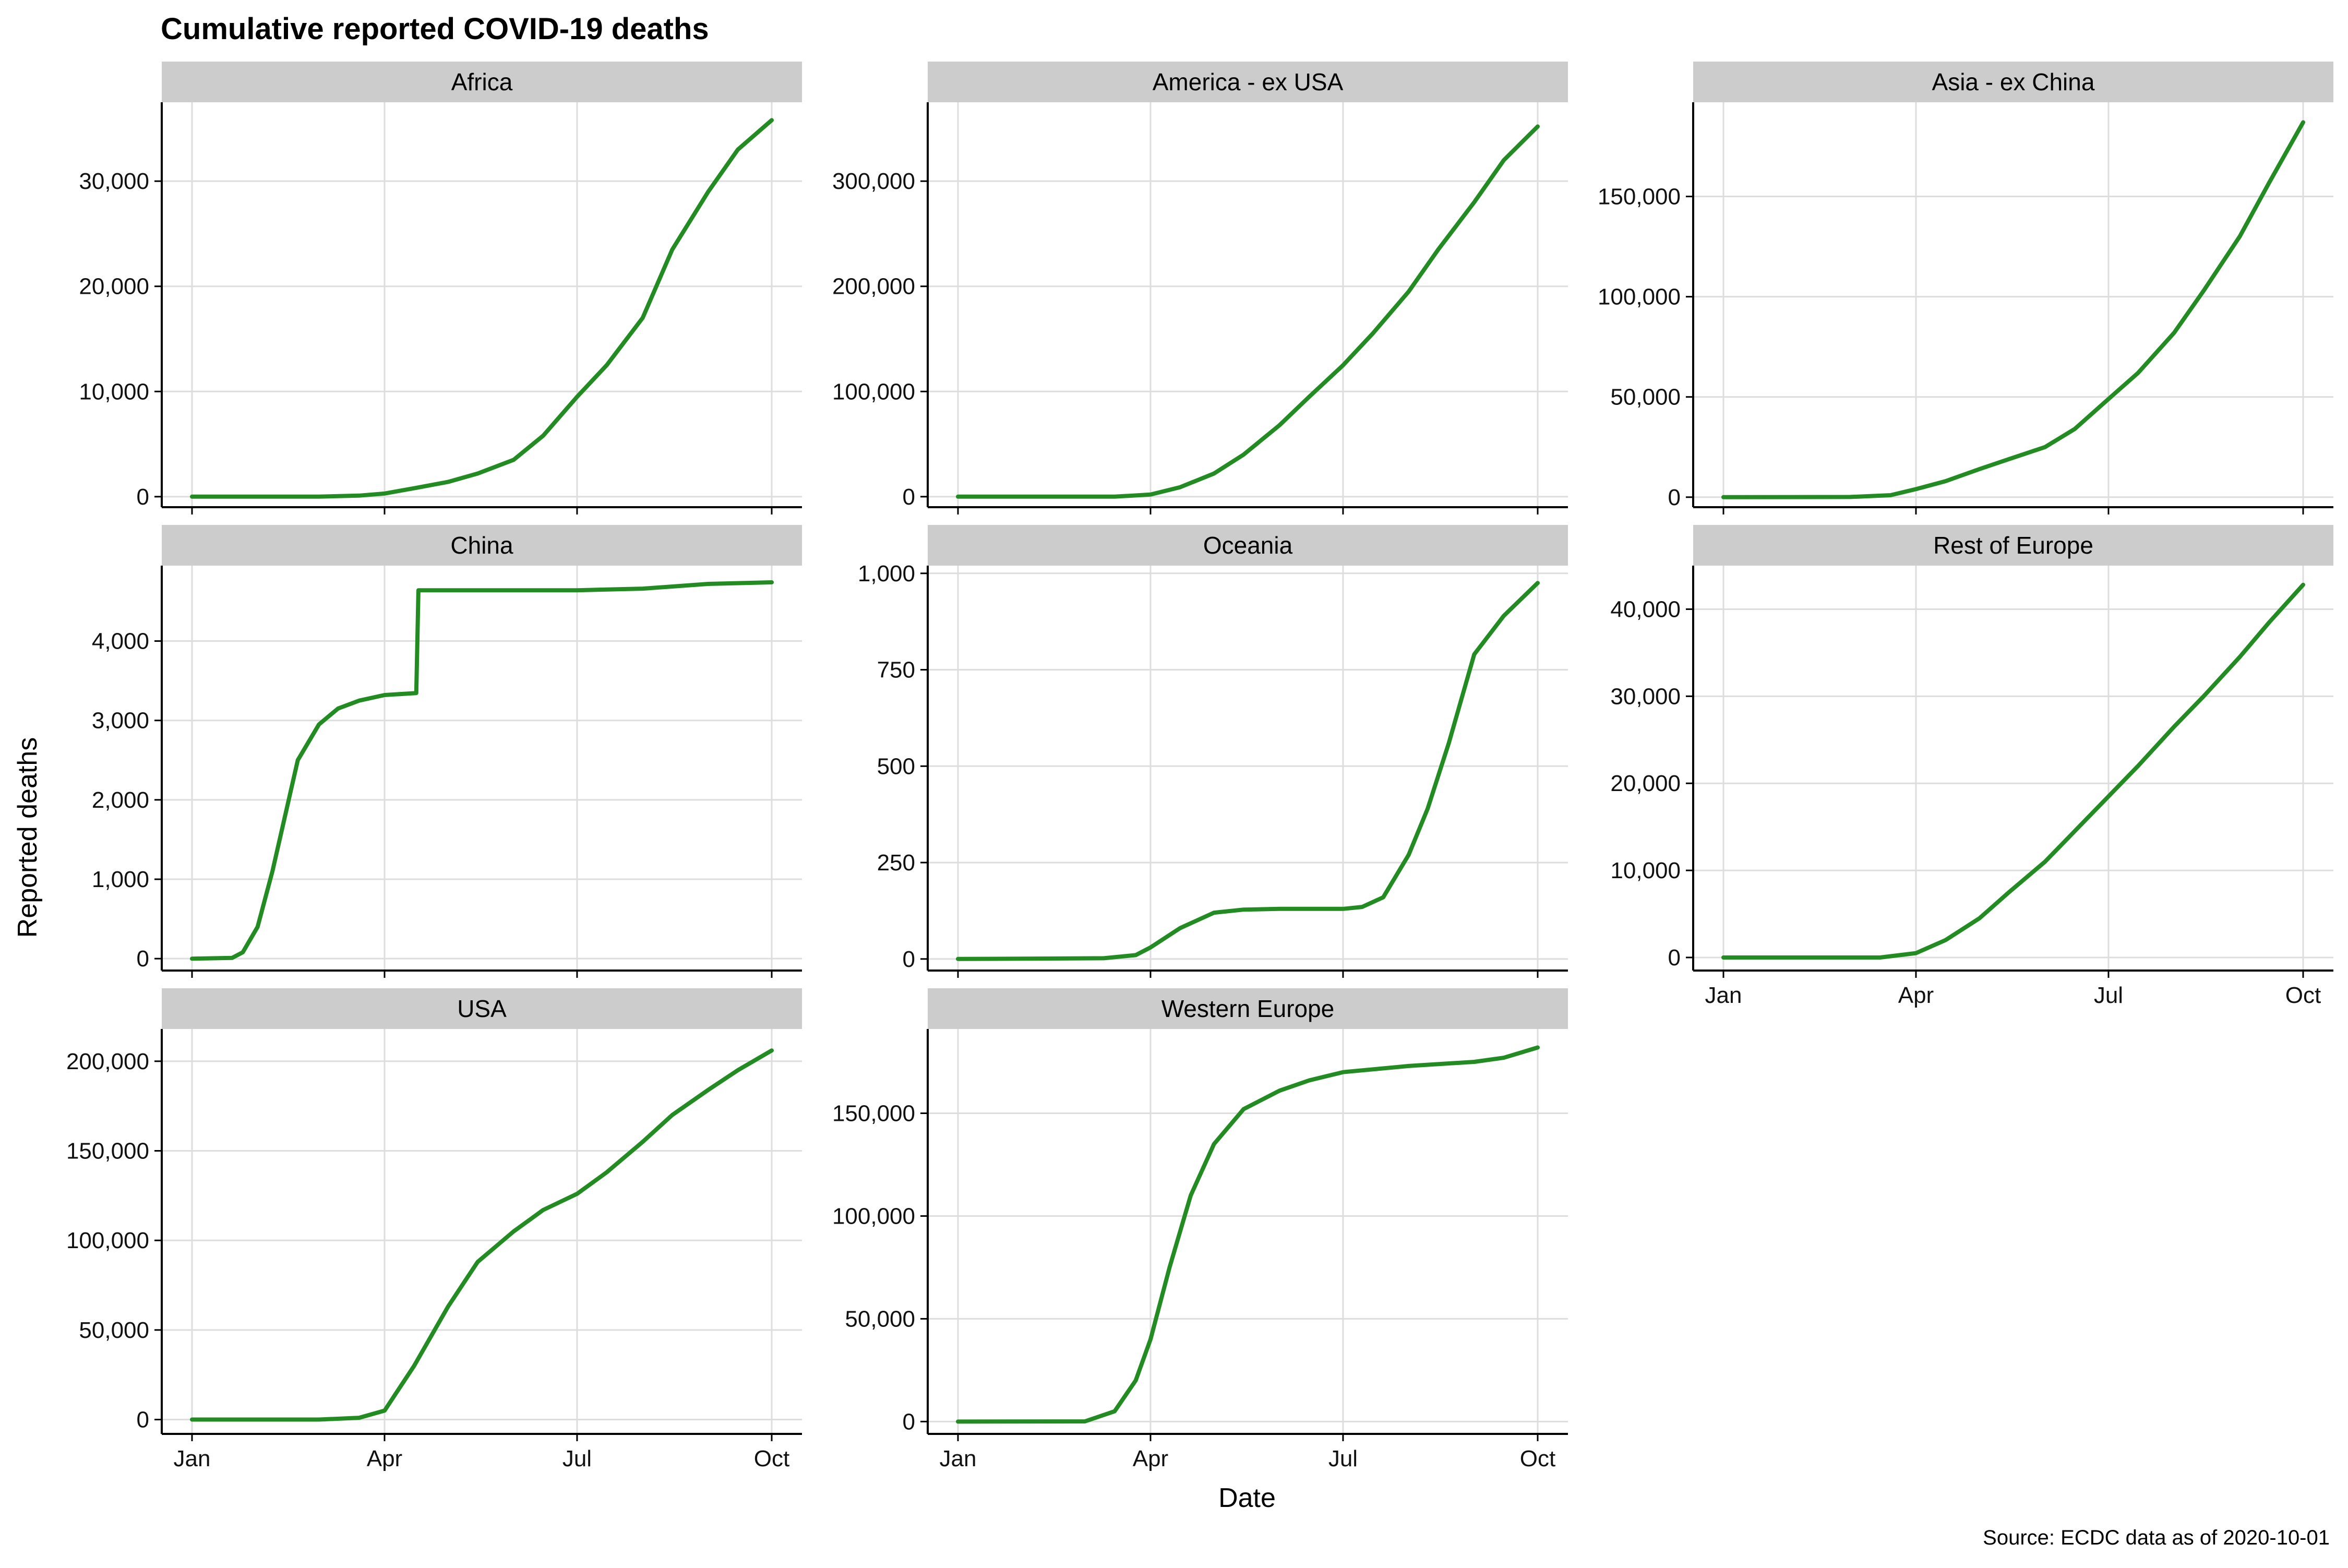 Image resolution: width=2348 pixels, height=1568 pixels. Describe the element at coordinates (1640, 197) in the screenshot. I see `y-tick-label-asia-ex-china-3: 150,000` at that location.